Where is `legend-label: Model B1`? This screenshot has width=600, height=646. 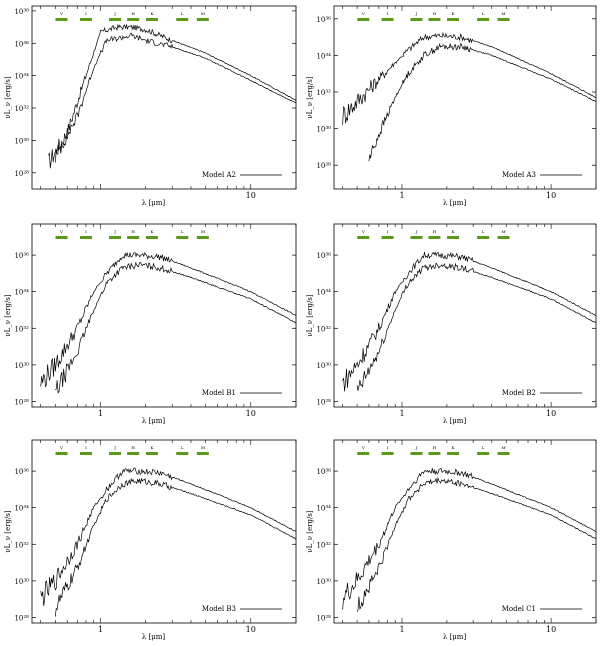 legend-label: Model B1 is located at coordinates (219, 393).